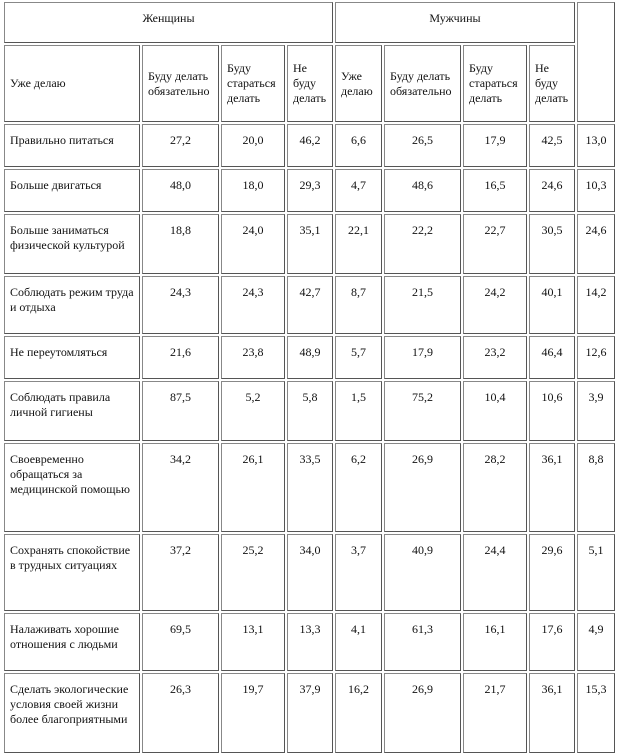 This screenshot has height=753, width=622. Describe the element at coordinates (358, 642) in the screenshot. I see `table-cell: 4,1` at that location.